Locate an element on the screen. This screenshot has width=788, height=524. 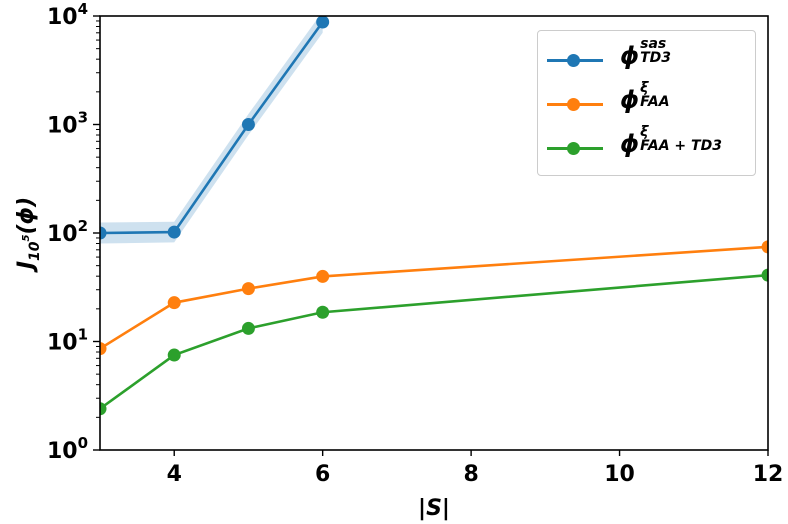
series-line is located at coordinates (212, 128).